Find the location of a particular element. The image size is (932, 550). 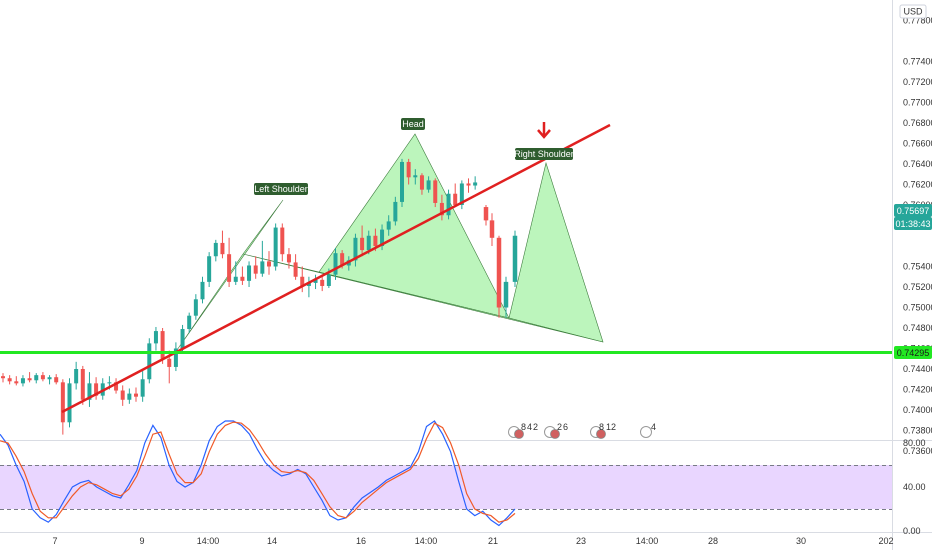

stoch-k-line is located at coordinates (258, 473).